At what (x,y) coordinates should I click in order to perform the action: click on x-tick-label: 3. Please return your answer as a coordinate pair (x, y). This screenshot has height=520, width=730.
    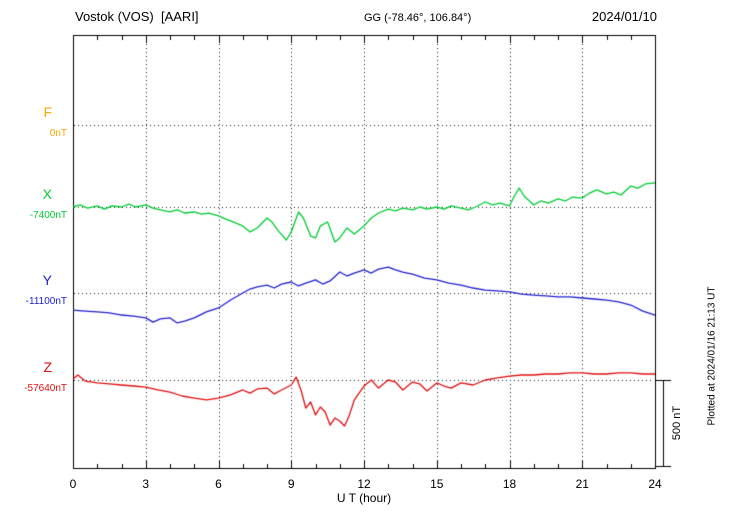
    Looking at the image, I should click on (146, 484).